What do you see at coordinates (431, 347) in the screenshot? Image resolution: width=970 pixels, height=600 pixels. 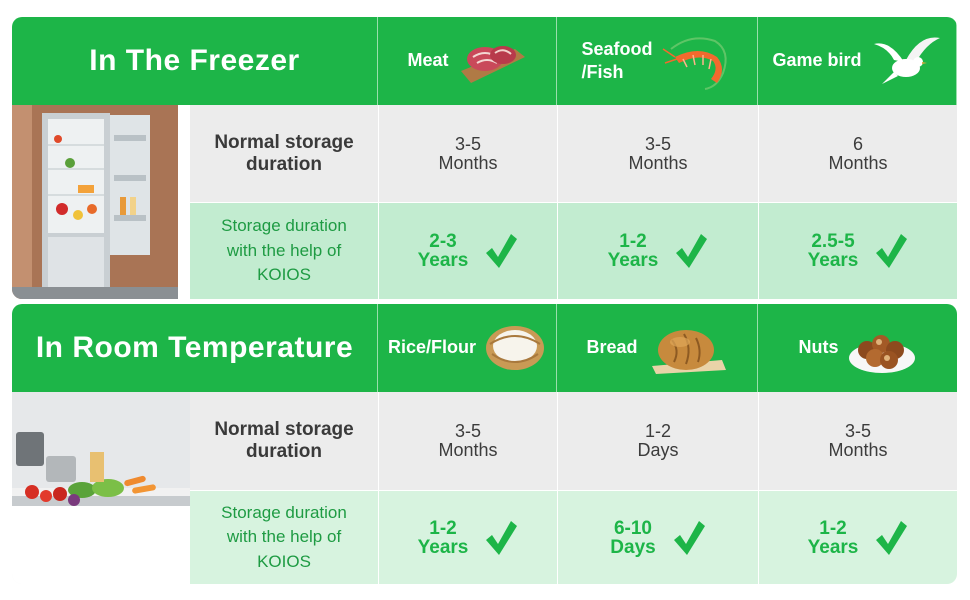 I see `food-label: Rice/Flour` at bounding box center [431, 347].